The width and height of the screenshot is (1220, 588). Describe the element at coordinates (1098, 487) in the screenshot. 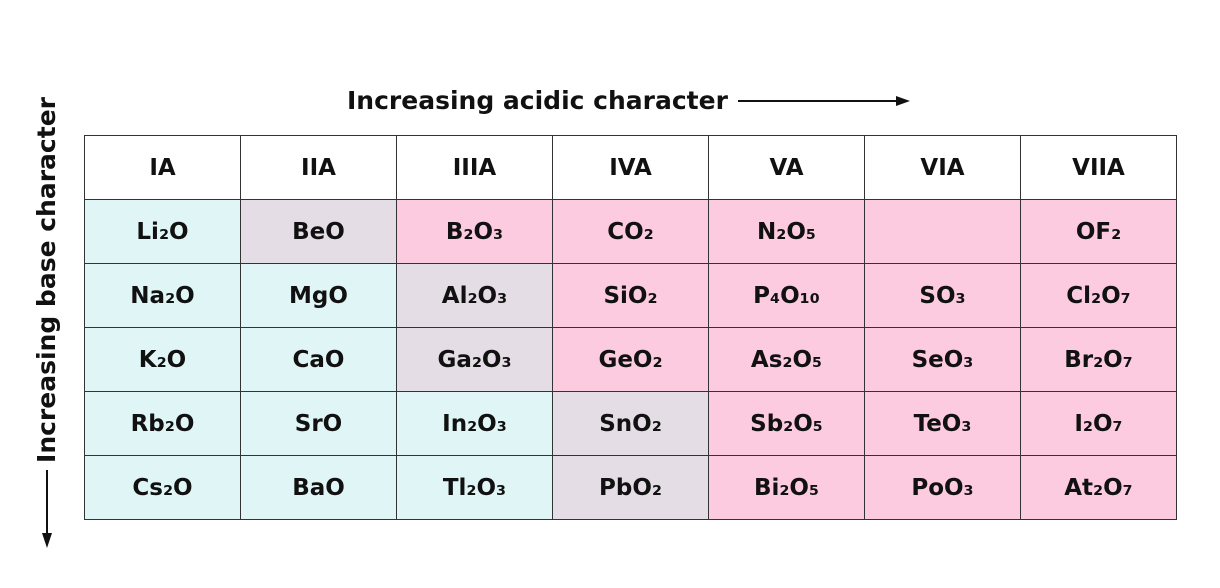

I see `cell: At₂O₇` at that location.